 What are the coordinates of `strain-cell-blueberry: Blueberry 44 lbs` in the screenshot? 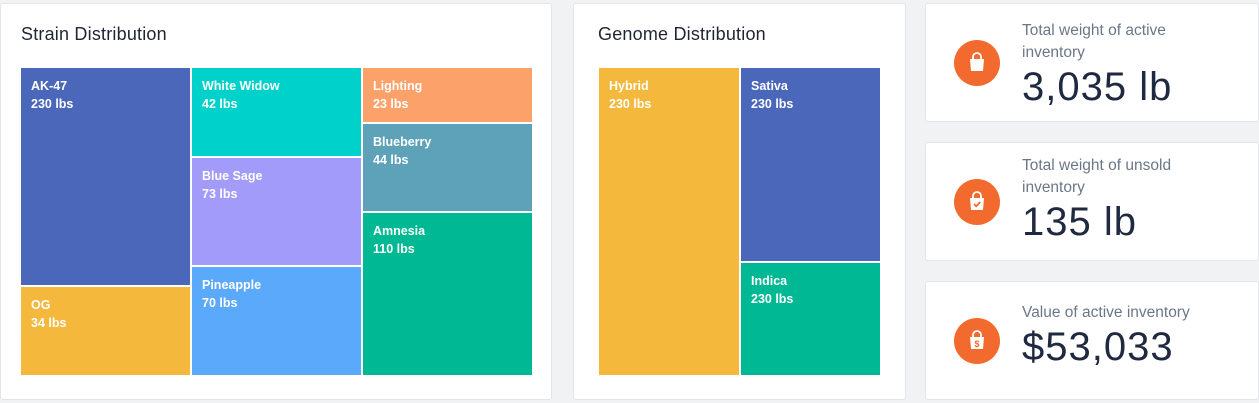 It's located at (447, 167).